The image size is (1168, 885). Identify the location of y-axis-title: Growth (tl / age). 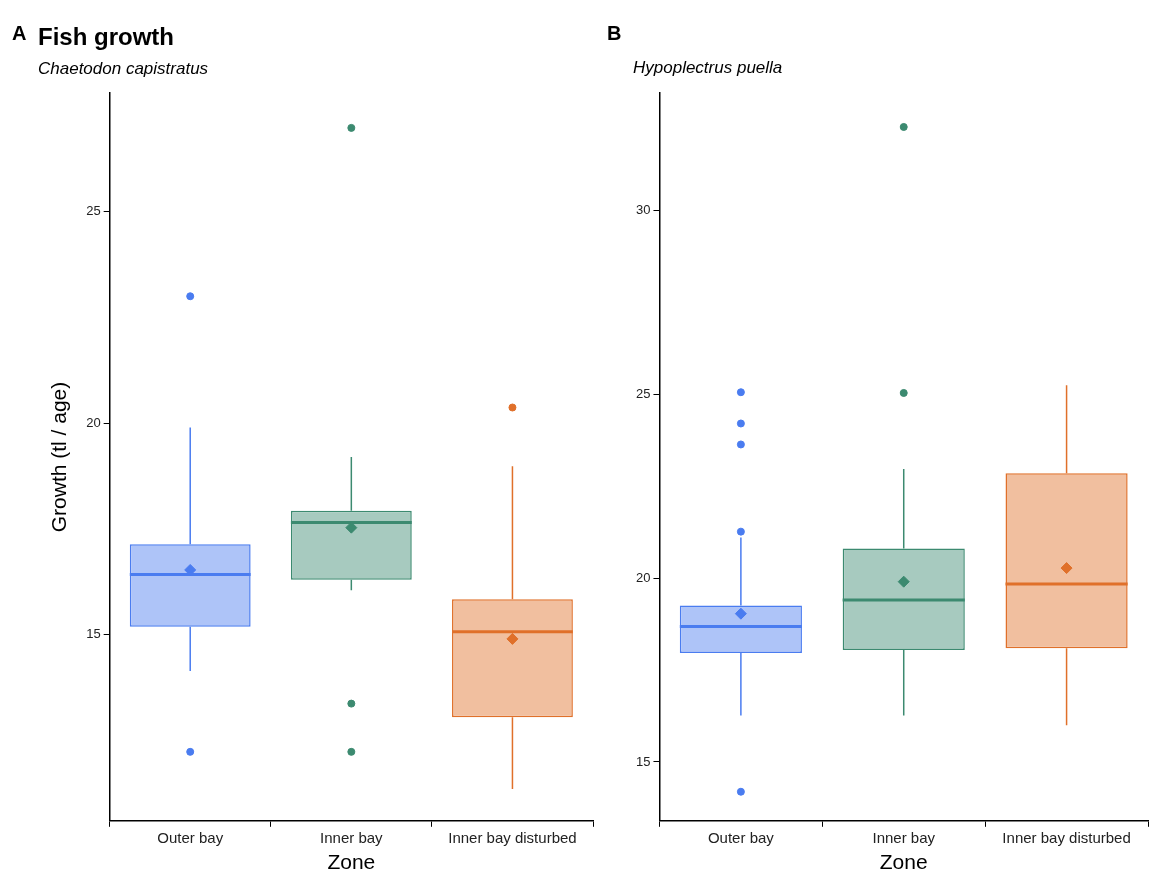
(59, 457).